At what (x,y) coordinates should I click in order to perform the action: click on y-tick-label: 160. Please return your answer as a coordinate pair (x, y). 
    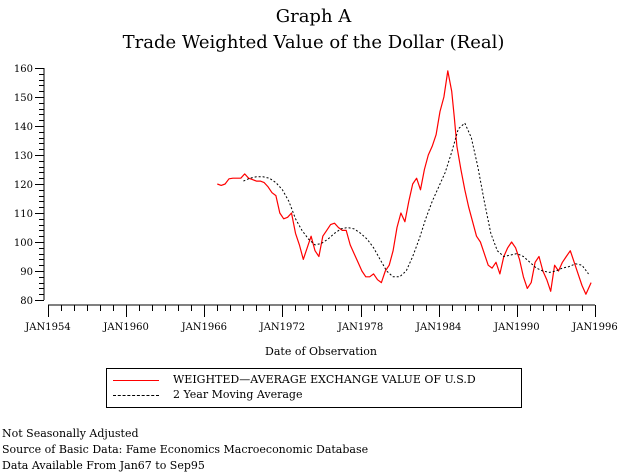
    Looking at the image, I should click on (23, 69).